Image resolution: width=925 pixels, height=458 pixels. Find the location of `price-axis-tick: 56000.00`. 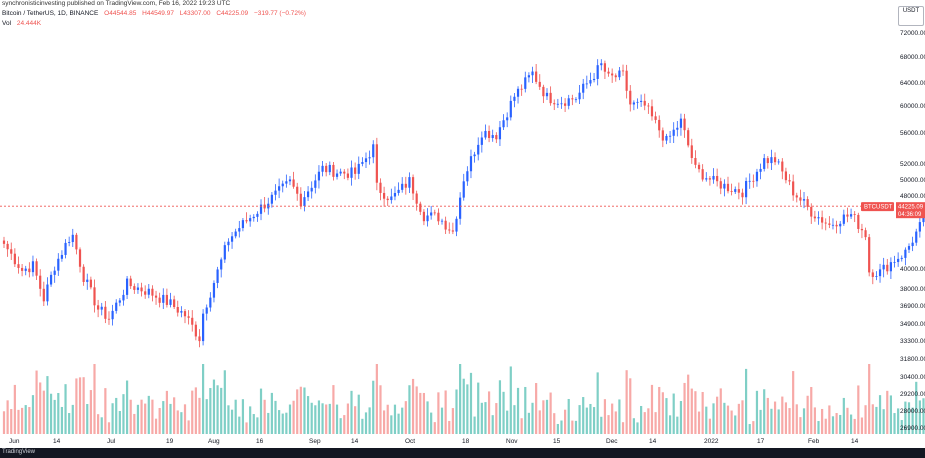

price-axis-tick: 56000.00 is located at coordinates (912, 133).